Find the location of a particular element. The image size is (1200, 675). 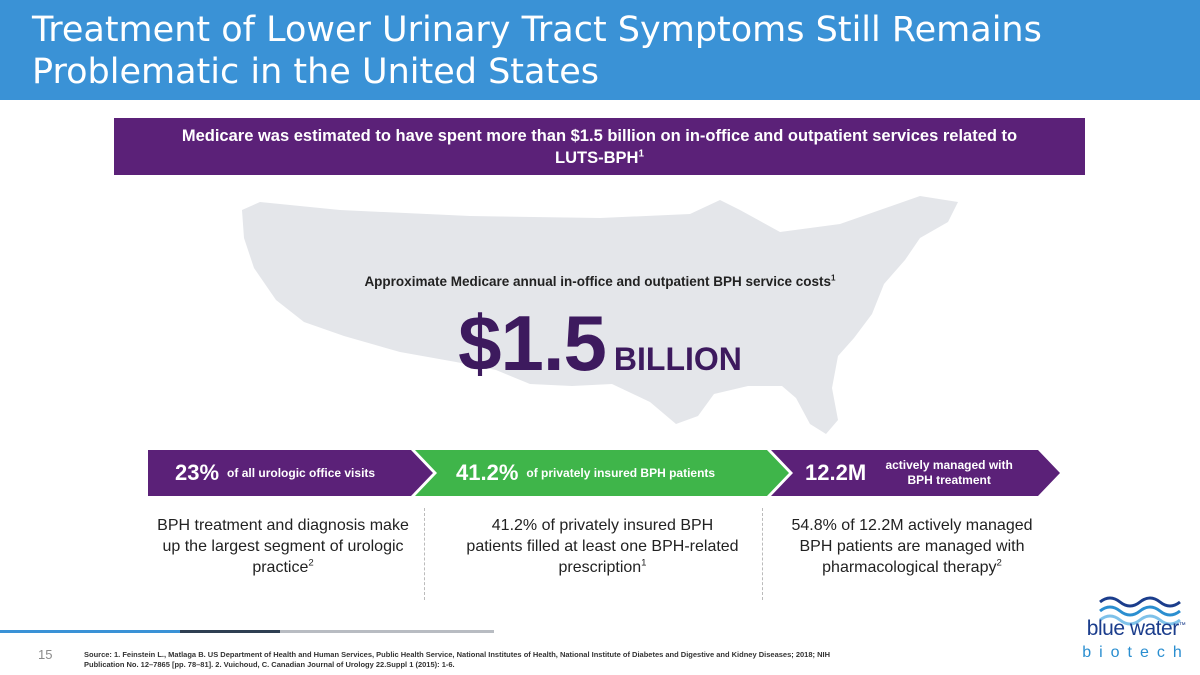

cost-value: $1.5 BILLION is located at coordinates (600, 343).